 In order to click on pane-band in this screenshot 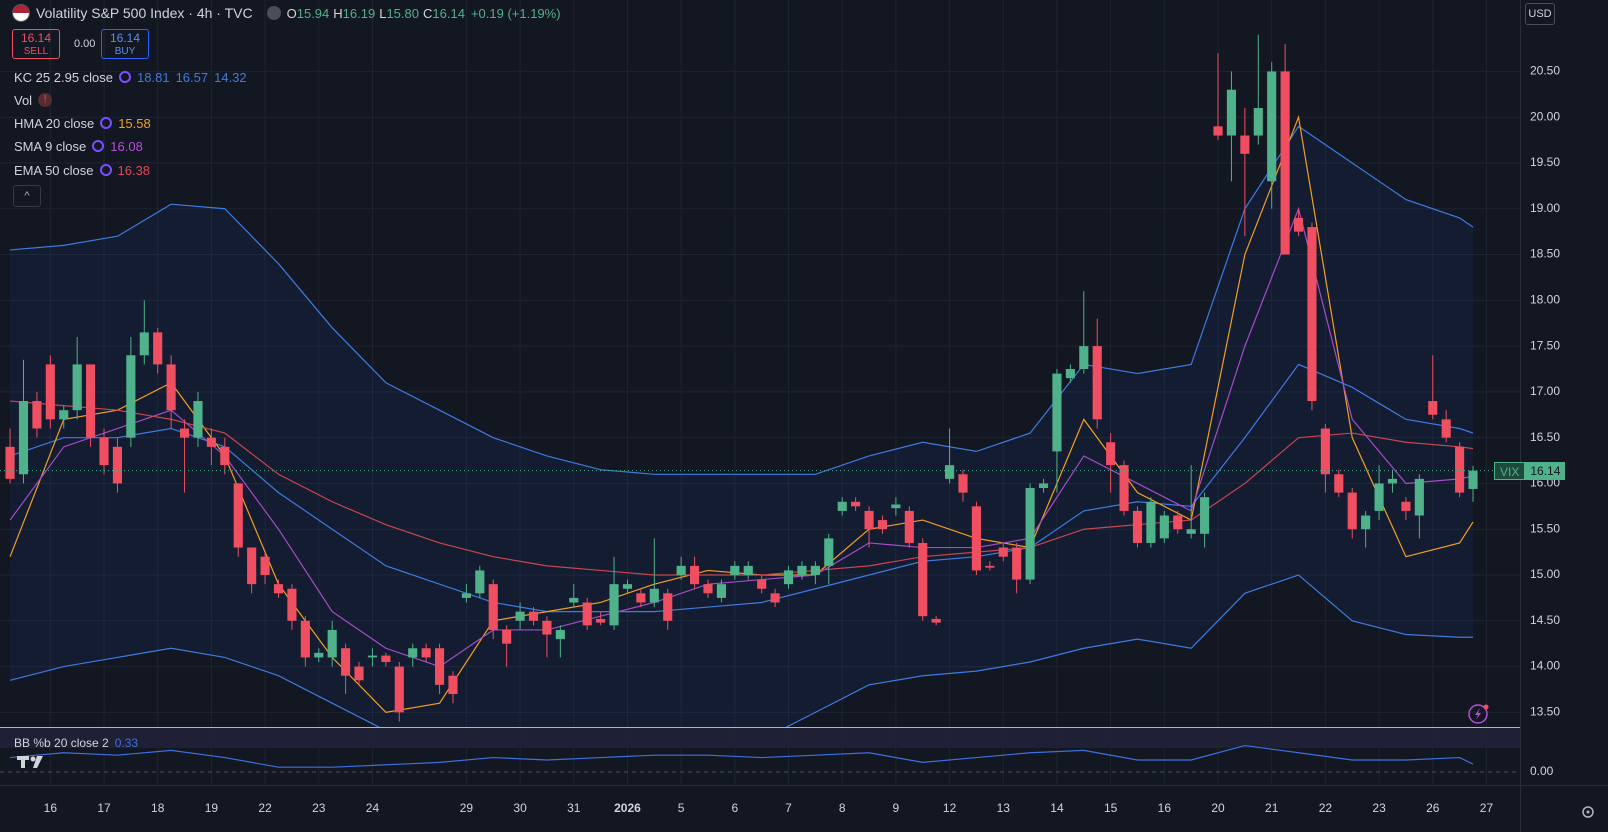, I will do `click(760, 738)`.